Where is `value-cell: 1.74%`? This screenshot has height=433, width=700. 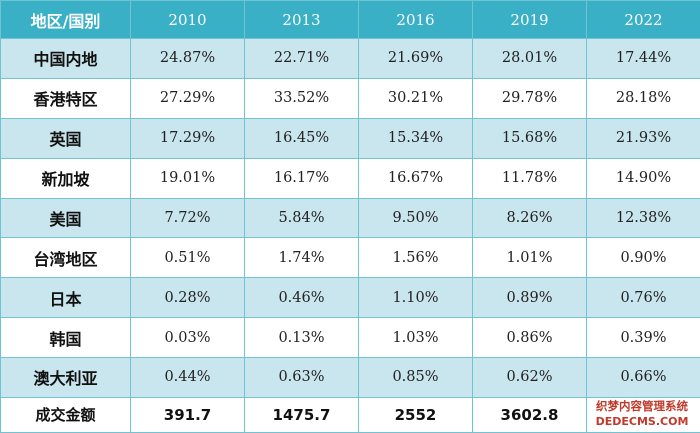 value-cell: 1.74% is located at coordinates (301, 258).